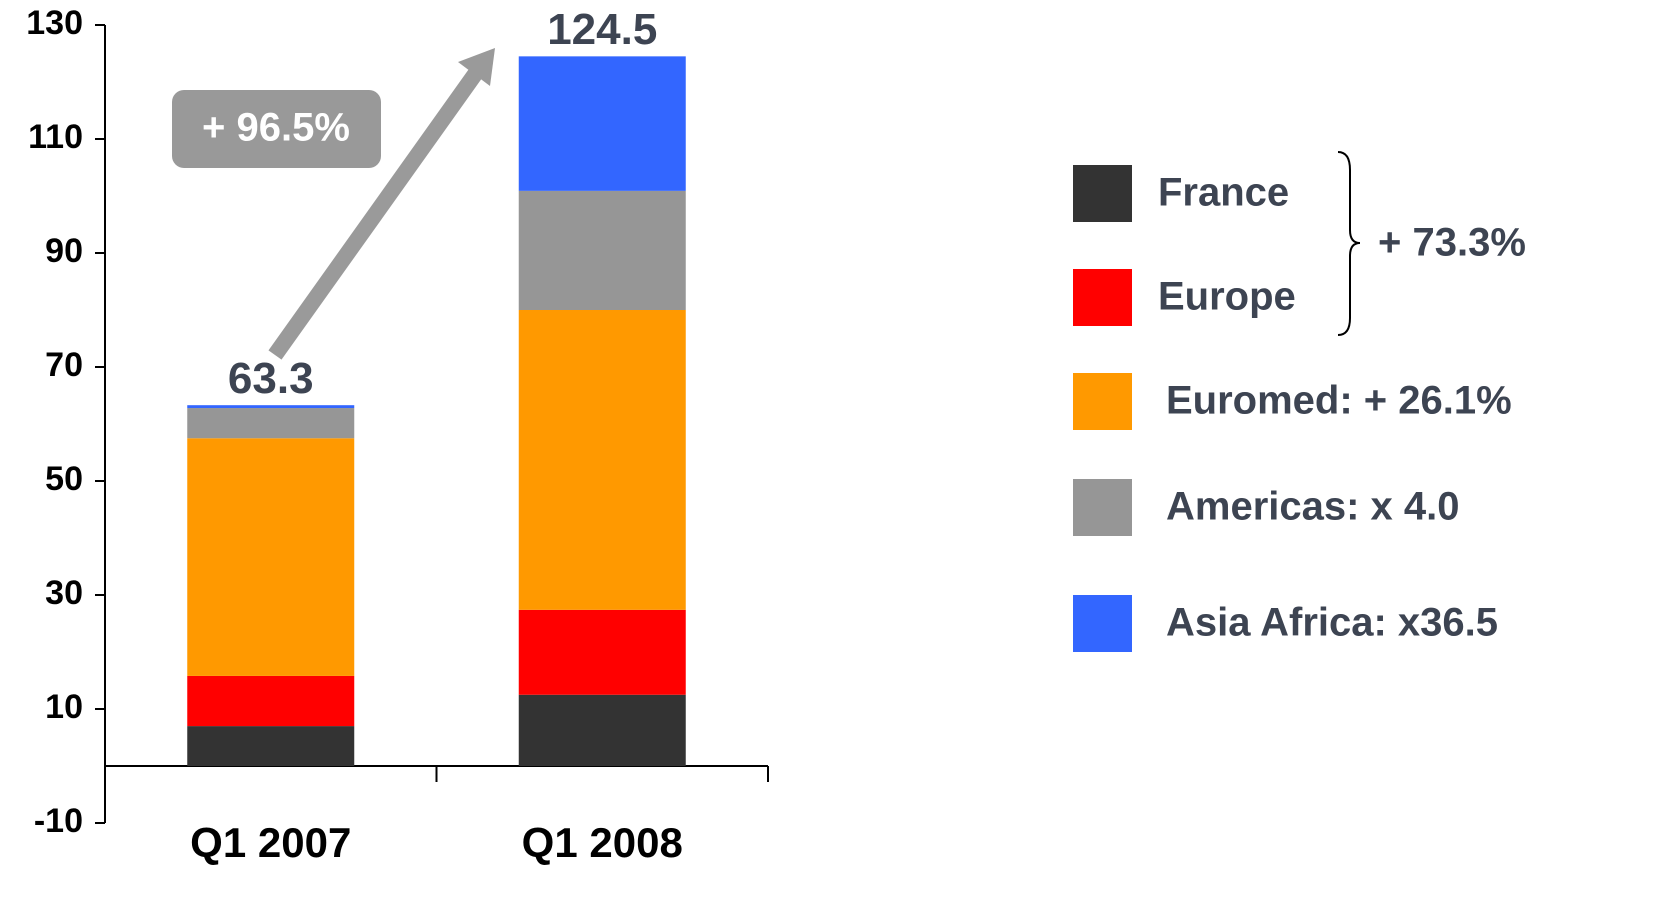 The height and width of the screenshot is (915, 1658). I want to click on growth-arrow-head, so click(476, 67).